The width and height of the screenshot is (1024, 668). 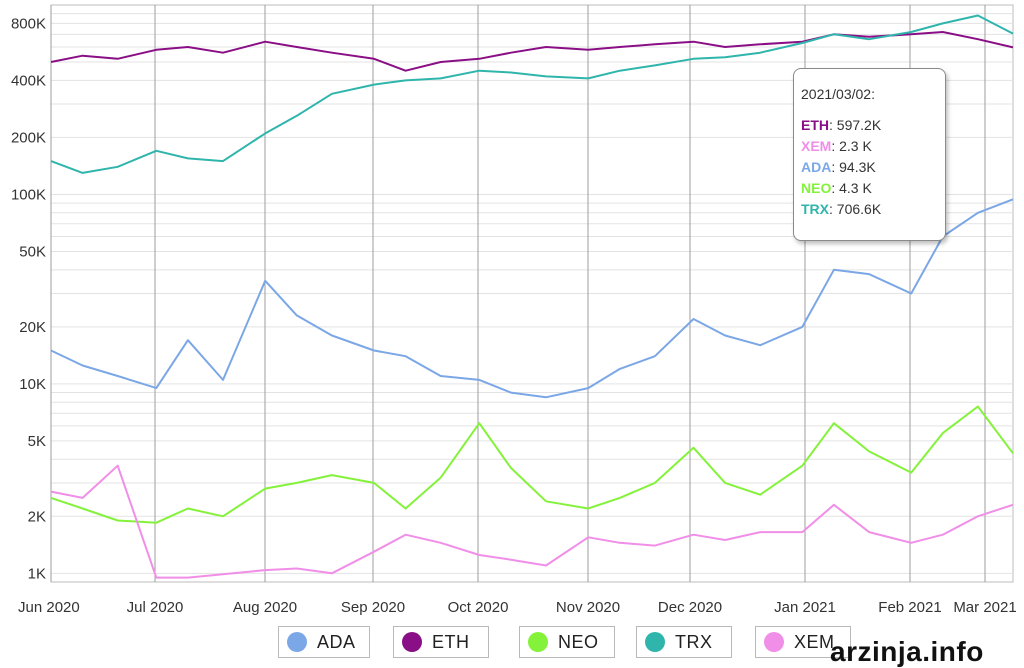 I want to click on y-tick-label: 800K, so click(x=28, y=23).